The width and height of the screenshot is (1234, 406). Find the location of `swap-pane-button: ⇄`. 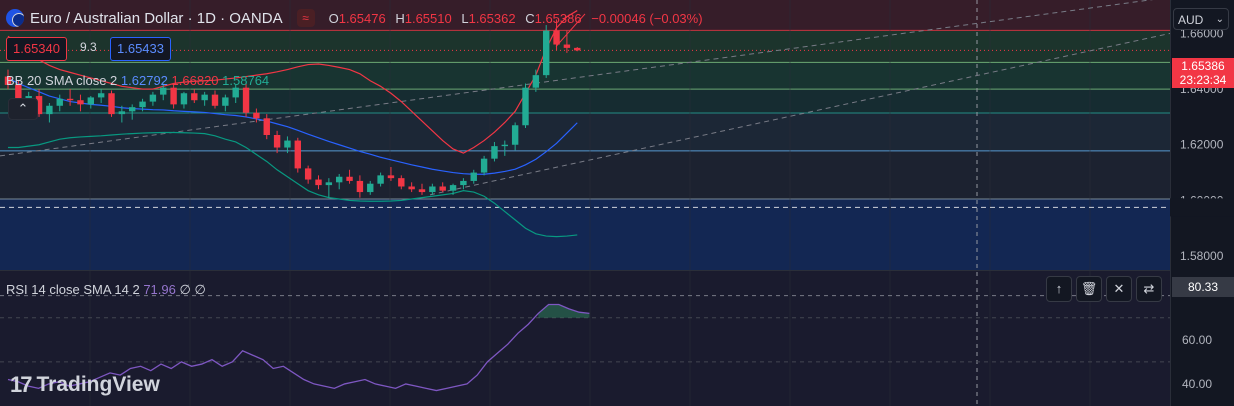

swap-pane-button: ⇄ is located at coordinates (1149, 289).